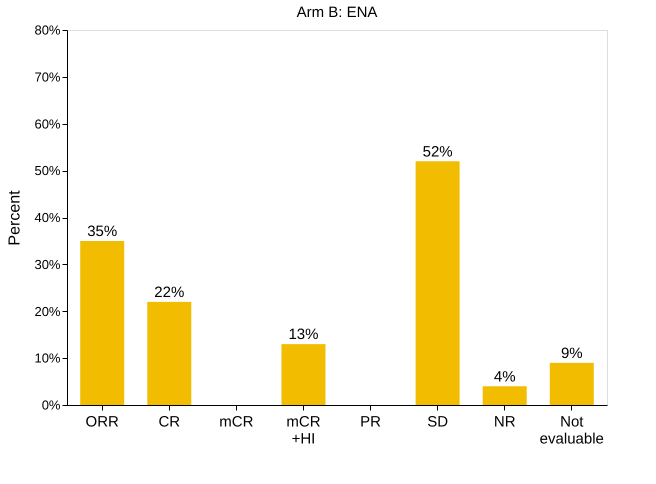 Image resolution: width=656 pixels, height=484 pixels. Describe the element at coordinates (505, 377) in the screenshot. I see `data-label: 4%` at that location.